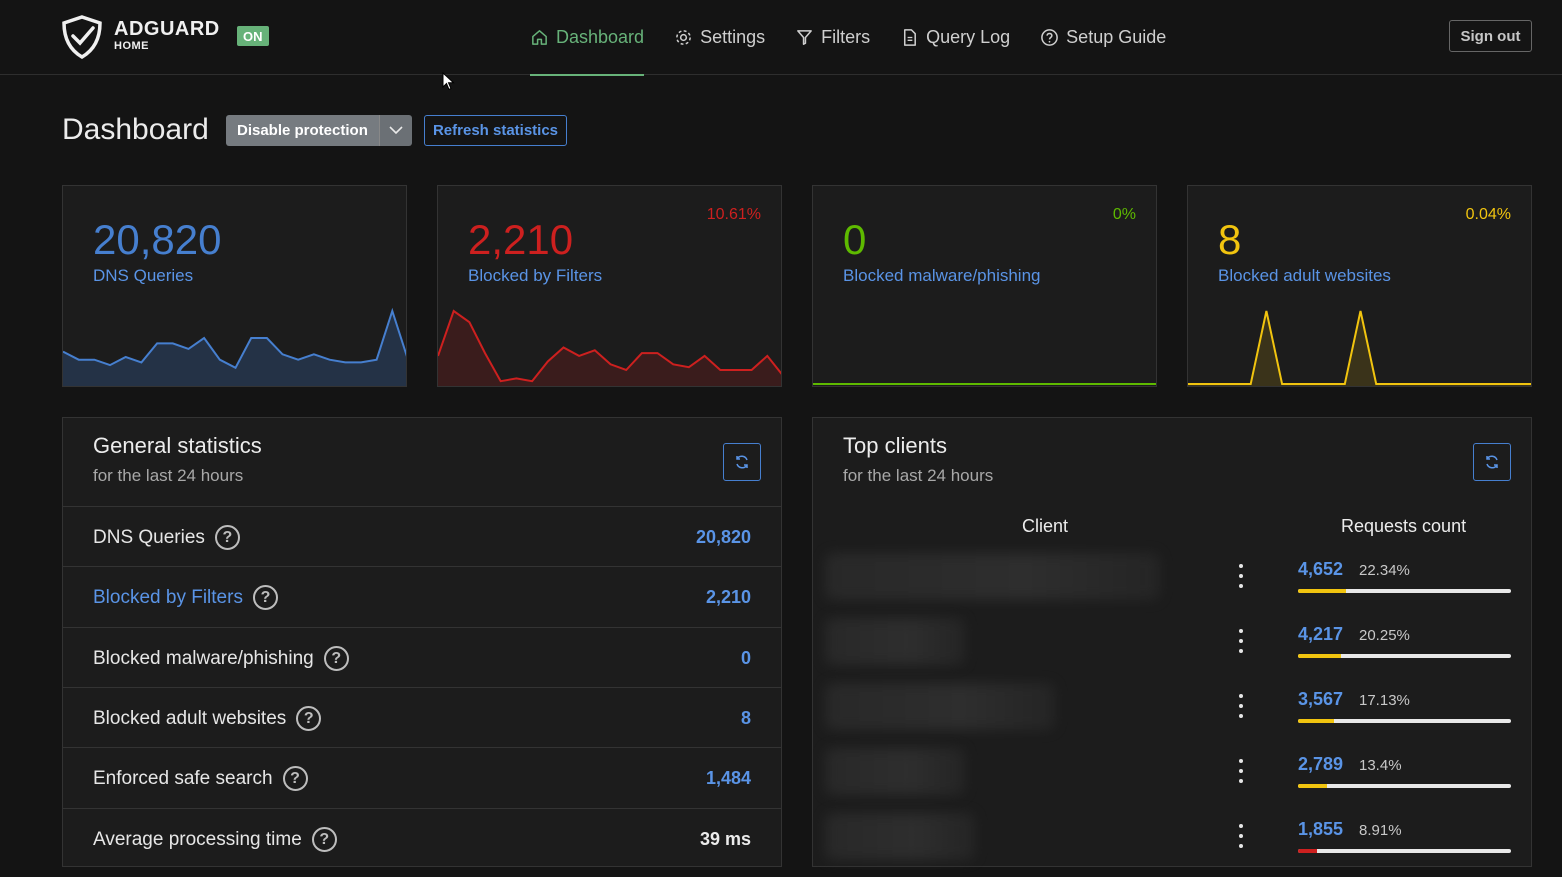 The width and height of the screenshot is (1562, 877). What do you see at coordinates (168, 597) in the screenshot?
I see `stat-label-link: Blocked by Filters` at bounding box center [168, 597].